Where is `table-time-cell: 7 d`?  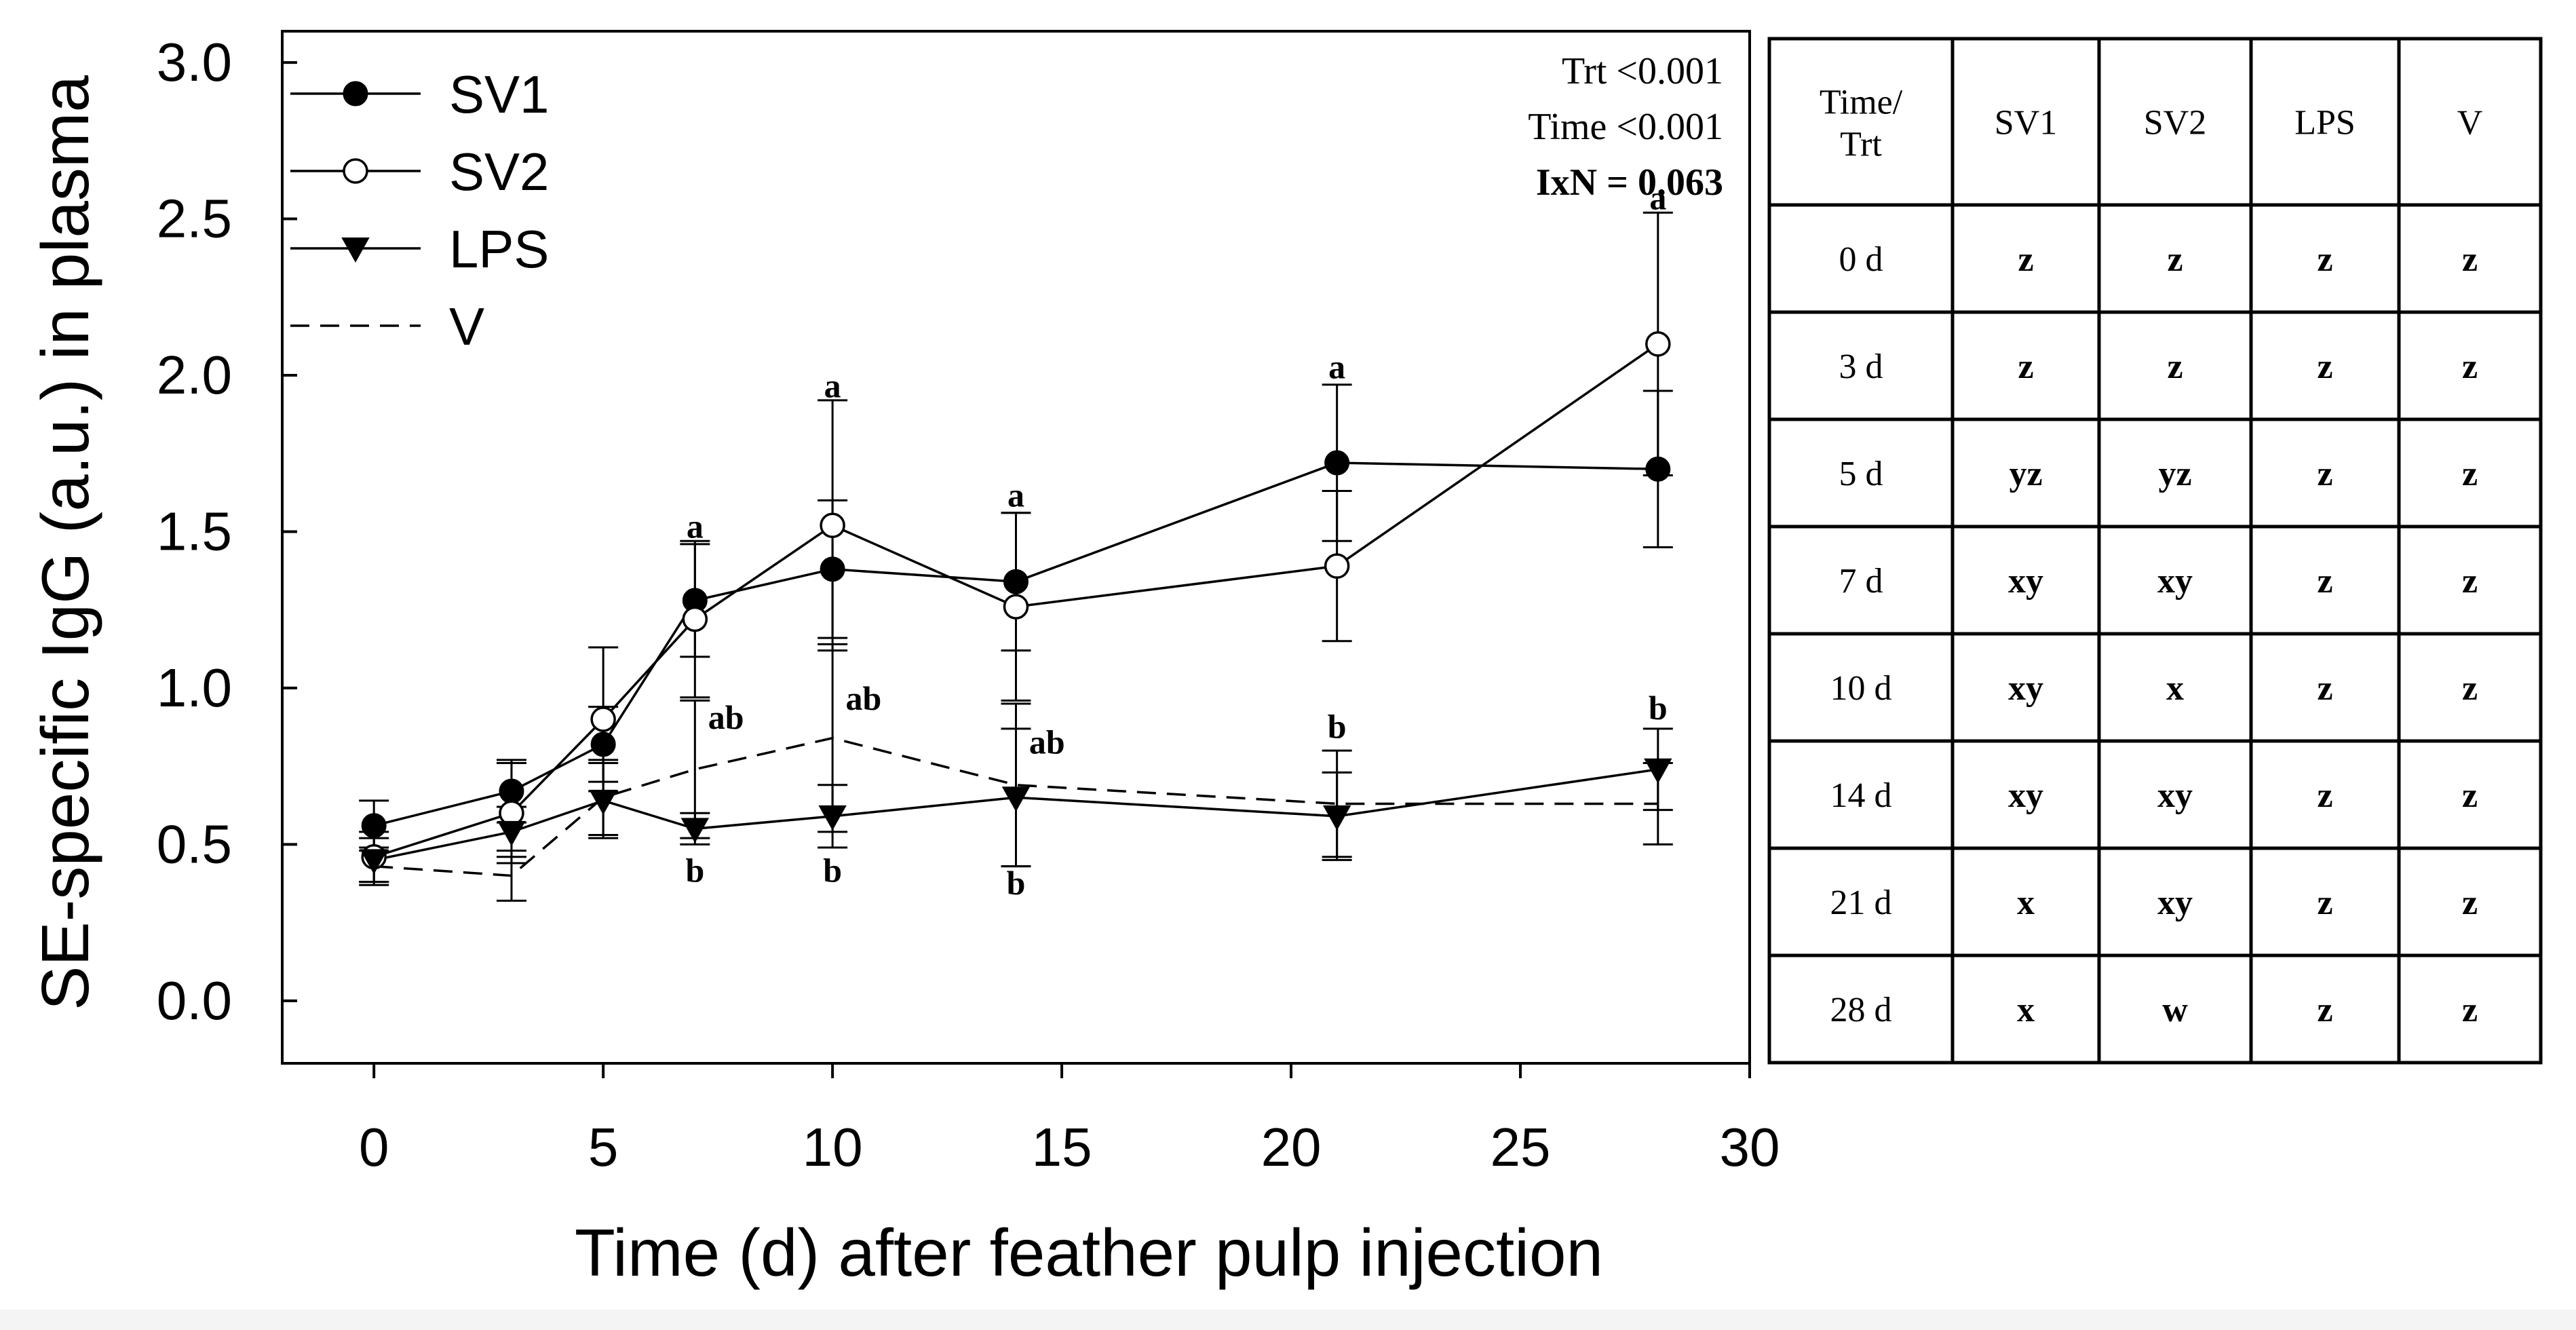 table-time-cell: 7 d is located at coordinates (1861, 581).